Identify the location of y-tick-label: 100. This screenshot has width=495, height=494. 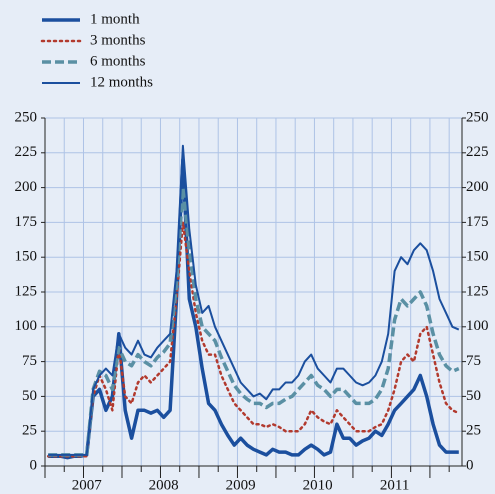
(26, 326).